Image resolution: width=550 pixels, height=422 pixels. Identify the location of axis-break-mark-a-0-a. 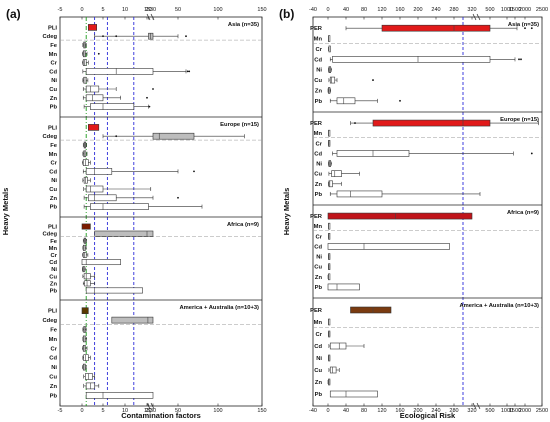
(148, 17).